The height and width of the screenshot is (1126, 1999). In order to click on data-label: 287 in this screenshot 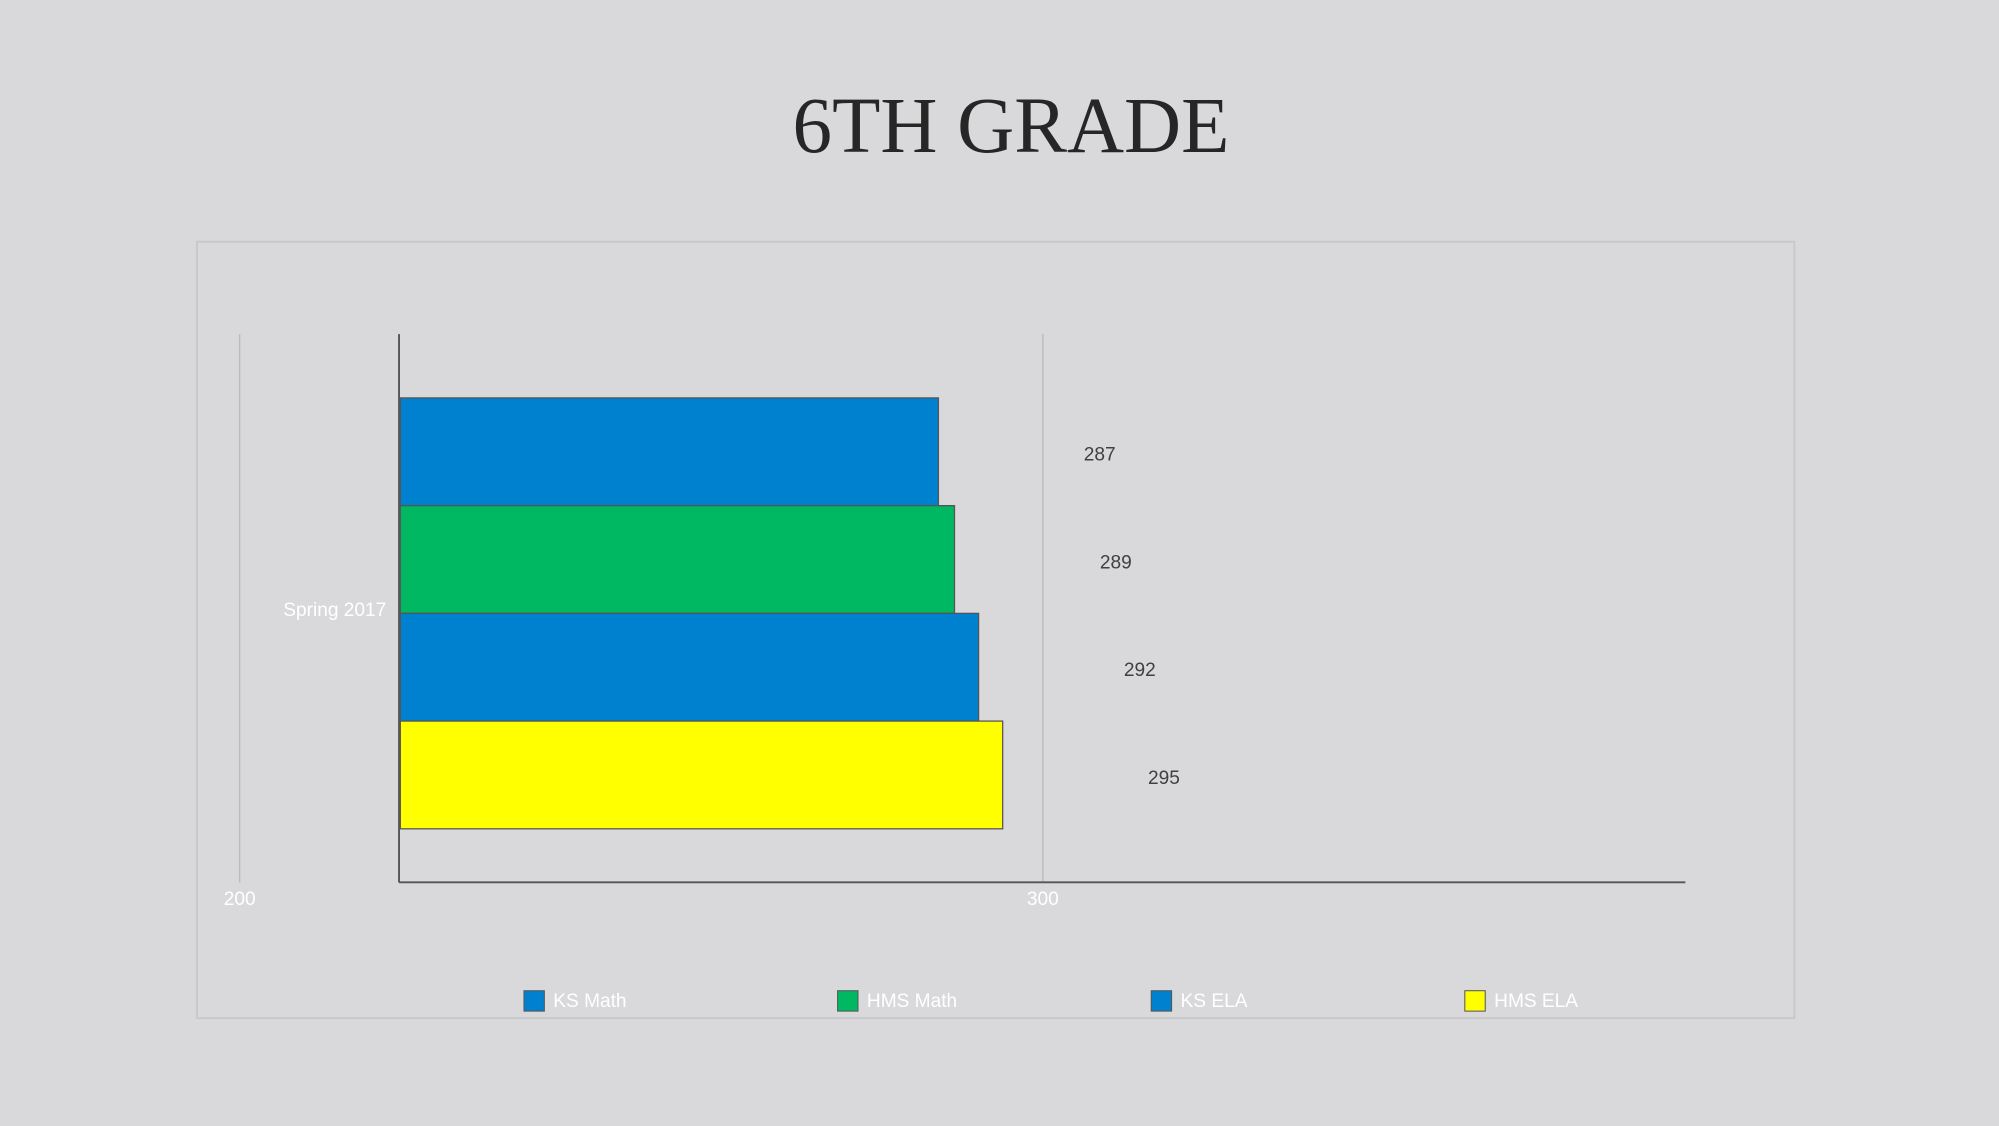, I will do `click(1100, 455)`.